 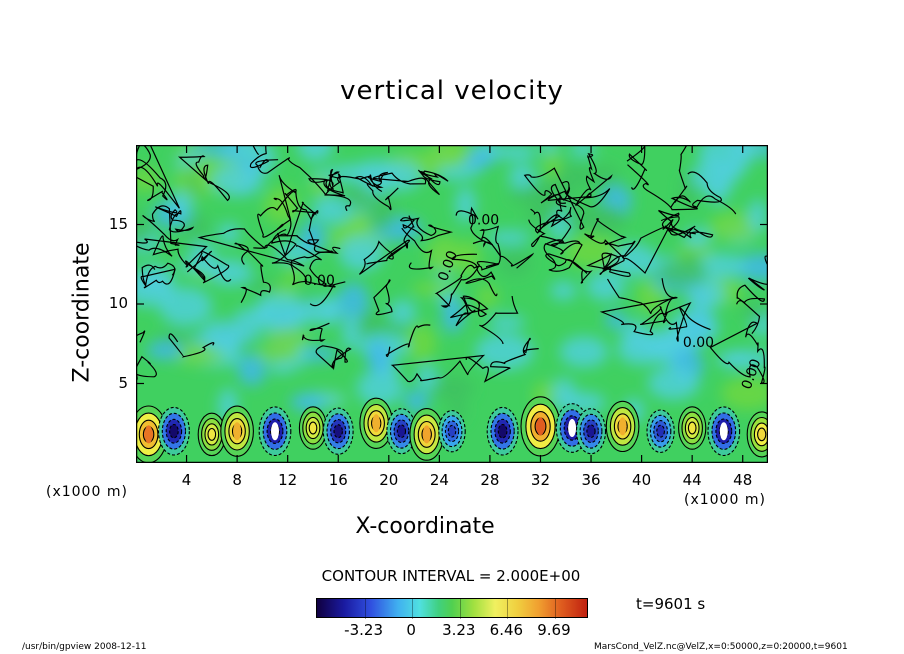 I want to click on y-tick-label: 15, so click(x=118, y=223).